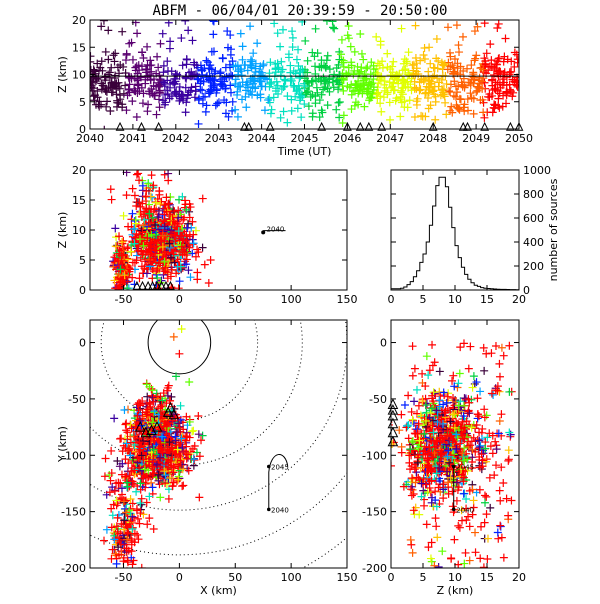 Image resolution: width=600 pixels, height=604 pixels. I want to click on x-tick-label: 2040, so click(90, 138).